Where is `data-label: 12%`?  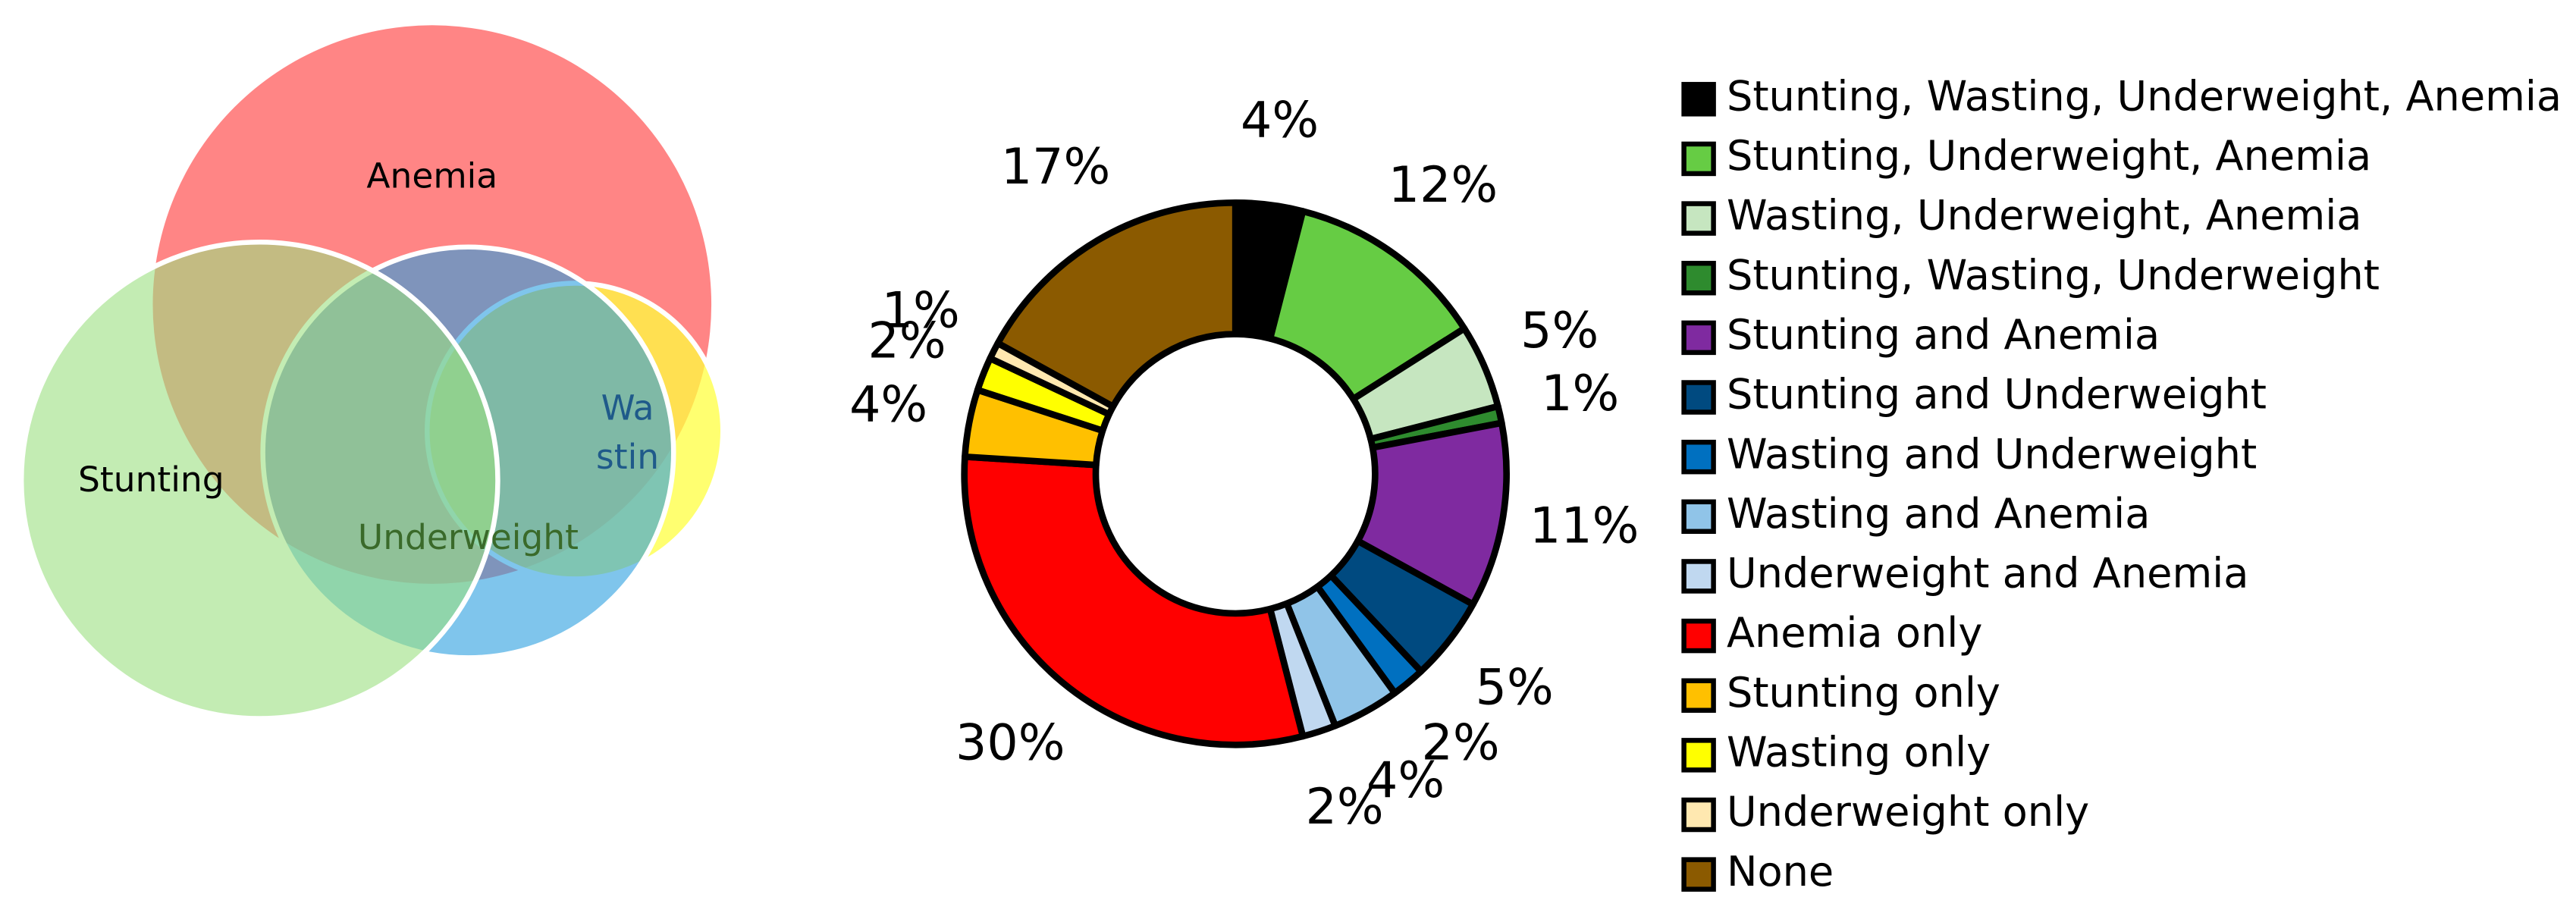 data-label: 12% is located at coordinates (1443, 185).